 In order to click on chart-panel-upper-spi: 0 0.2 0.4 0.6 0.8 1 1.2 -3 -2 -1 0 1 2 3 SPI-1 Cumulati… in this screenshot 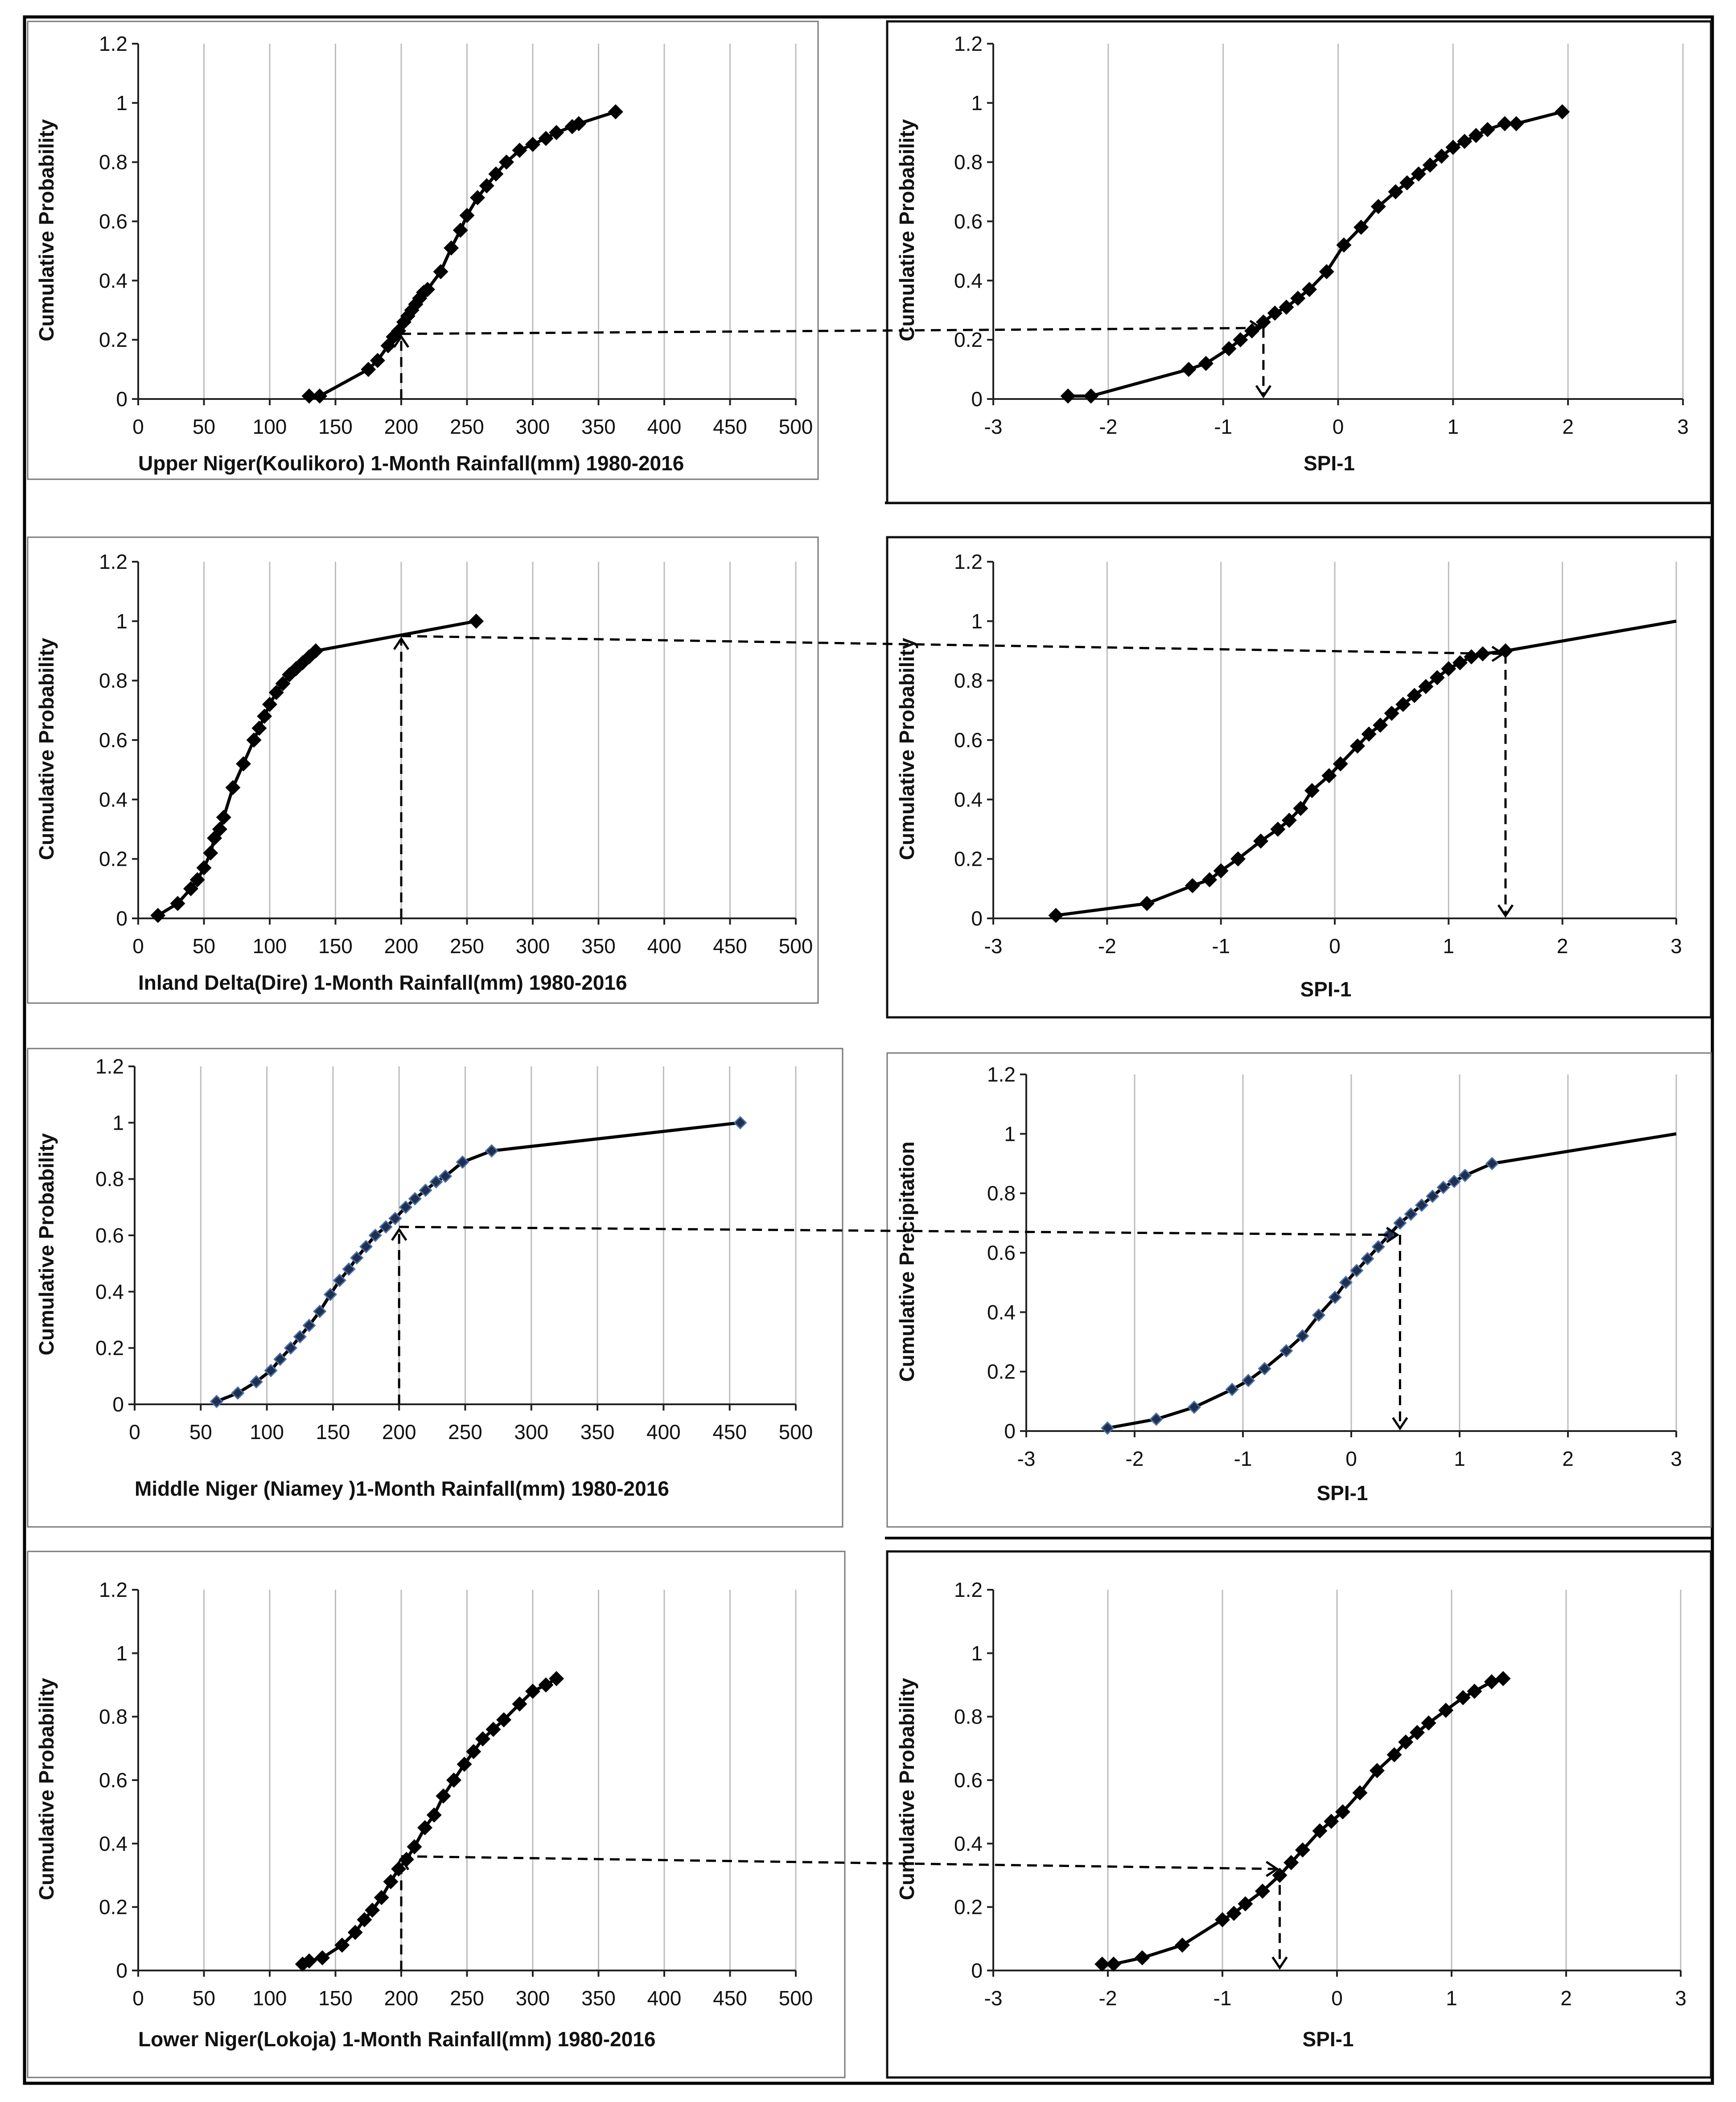, I will do `click(1299, 262)`.